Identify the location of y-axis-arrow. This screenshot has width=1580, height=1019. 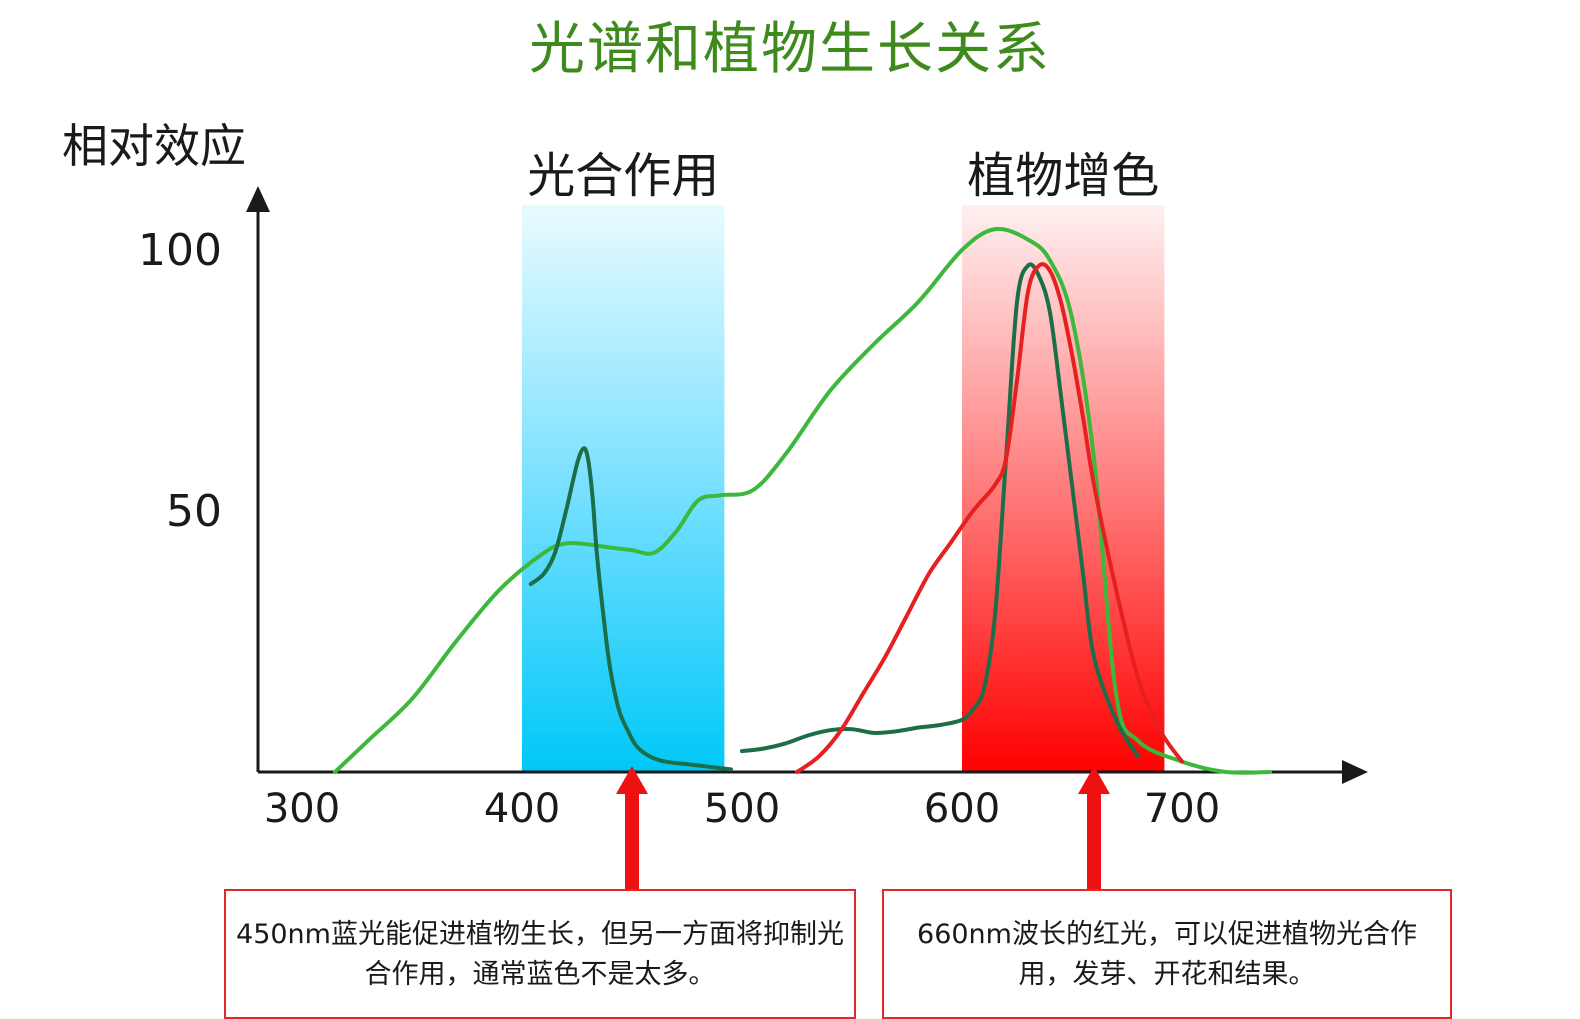
(258, 199).